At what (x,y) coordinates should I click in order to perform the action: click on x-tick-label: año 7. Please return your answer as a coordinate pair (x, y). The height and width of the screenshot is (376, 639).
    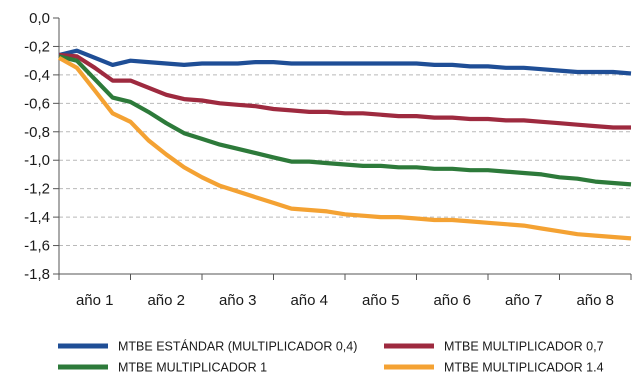
    Looking at the image, I should click on (524, 300).